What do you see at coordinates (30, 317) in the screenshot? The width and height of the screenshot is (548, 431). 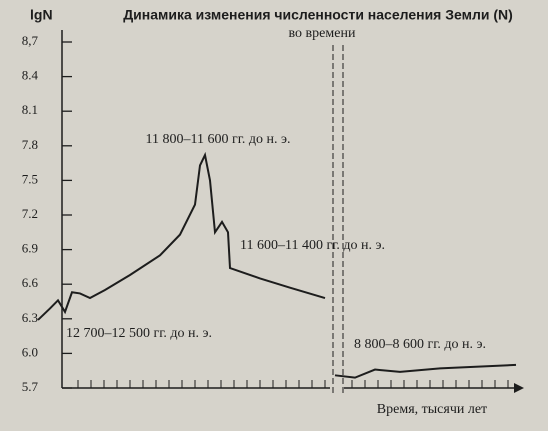 I see `y-tick-label: 6.3` at bounding box center [30, 317].